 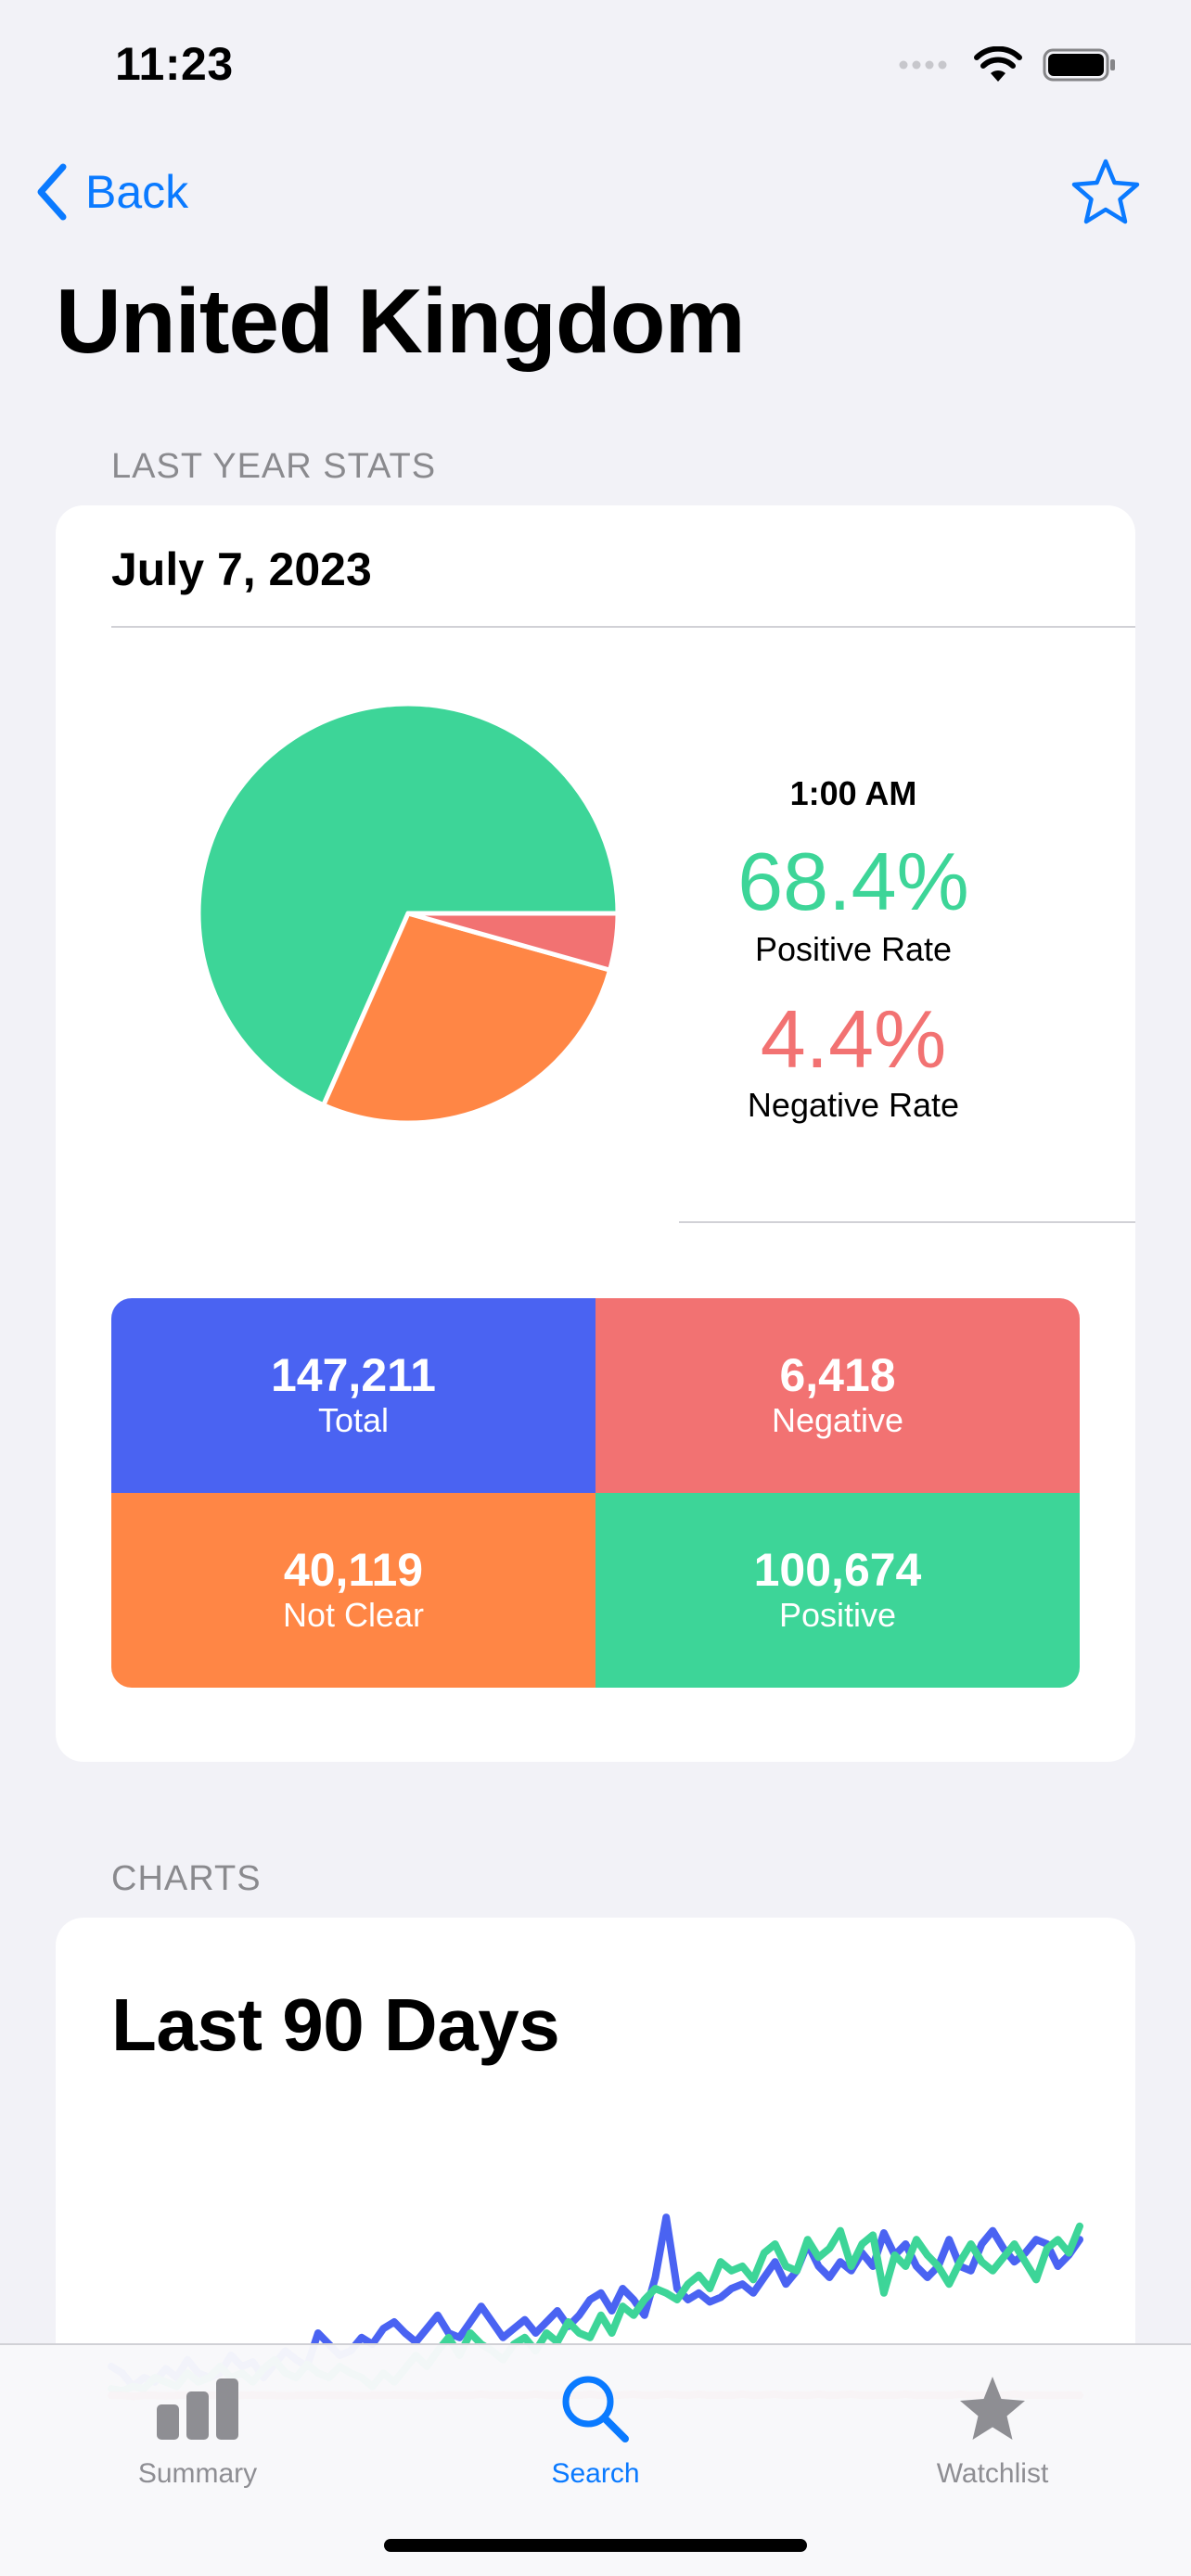 What do you see at coordinates (853, 1105) in the screenshot?
I see `negative-rate-label: Negative Rate` at bounding box center [853, 1105].